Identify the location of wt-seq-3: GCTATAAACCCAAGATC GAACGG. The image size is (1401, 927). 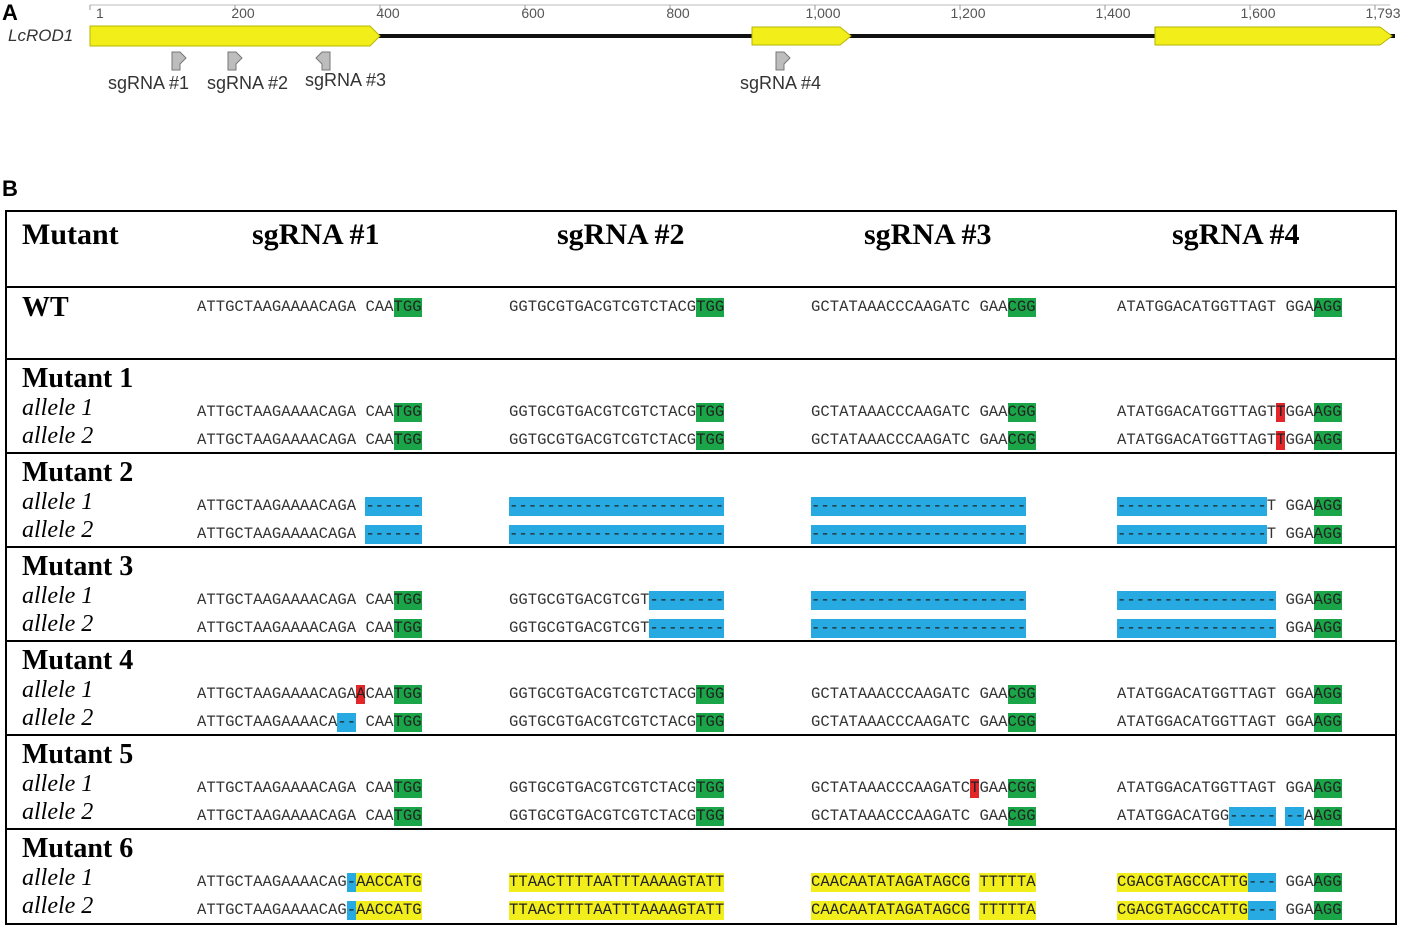
(923, 307).